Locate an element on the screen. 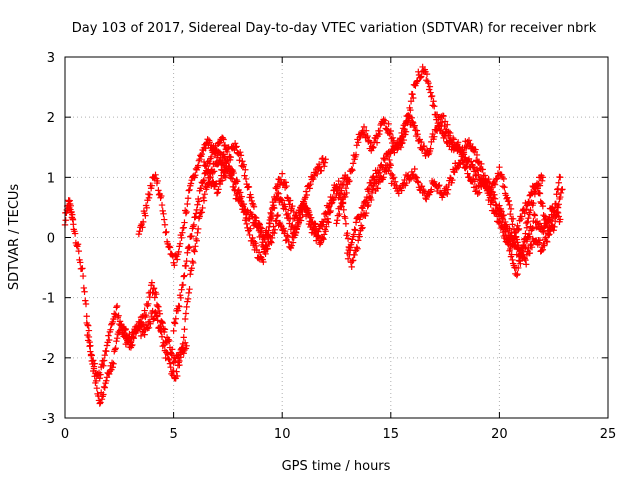 This screenshot has width=640, height=480. x-tick-label: 5 is located at coordinates (173, 434).